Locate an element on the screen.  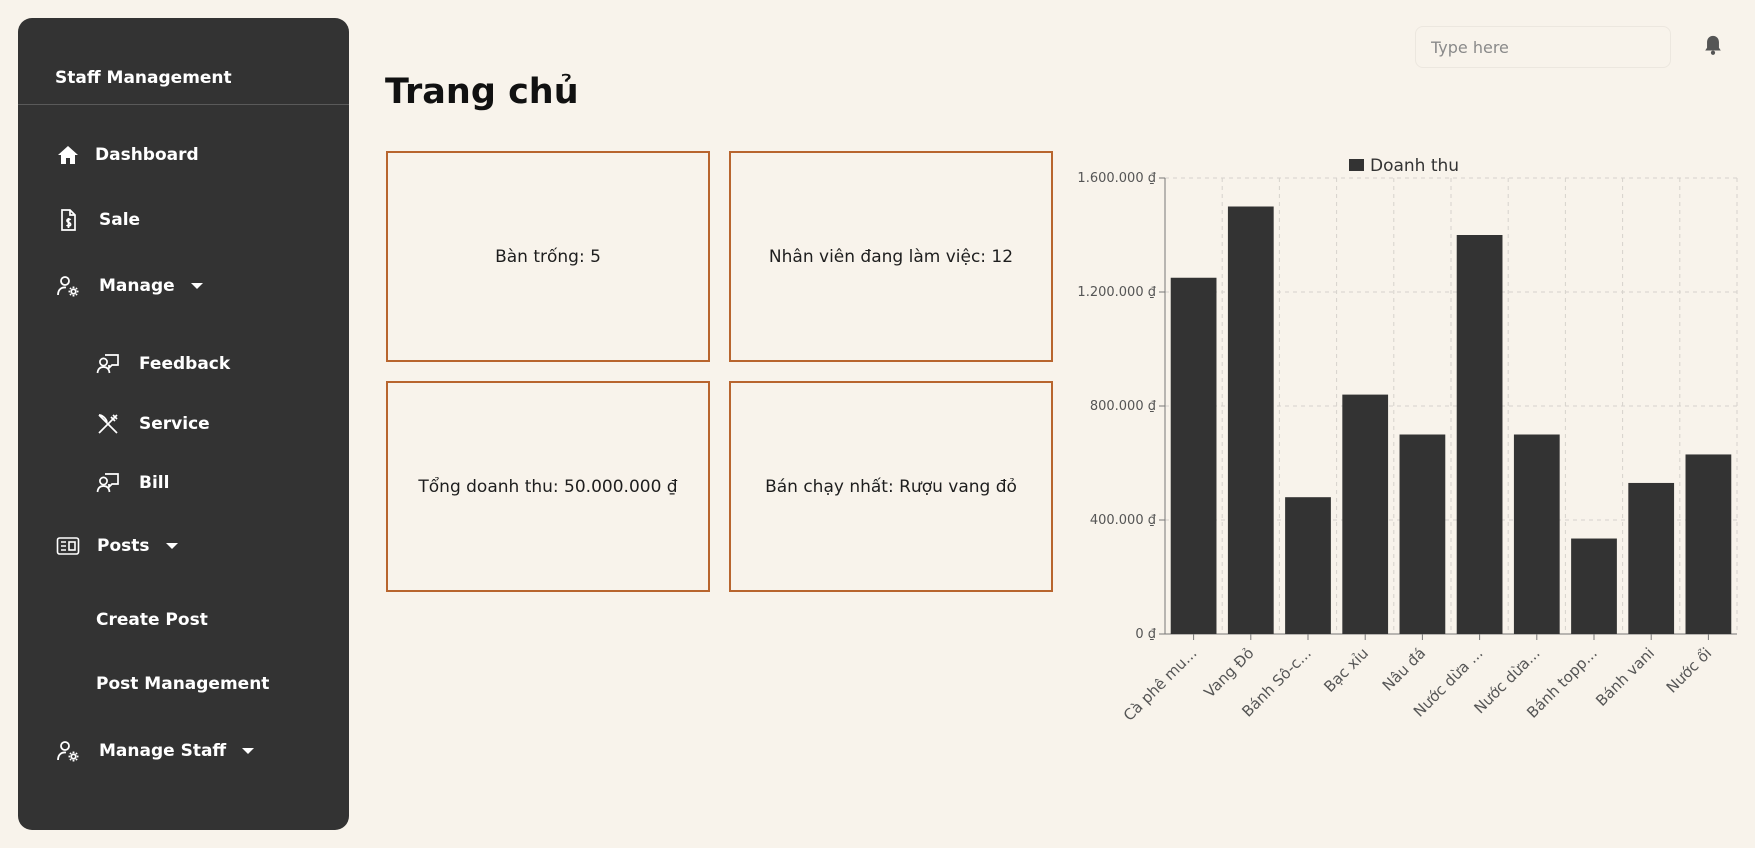
sidebar-item-service: Service is located at coordinates (152, 424).